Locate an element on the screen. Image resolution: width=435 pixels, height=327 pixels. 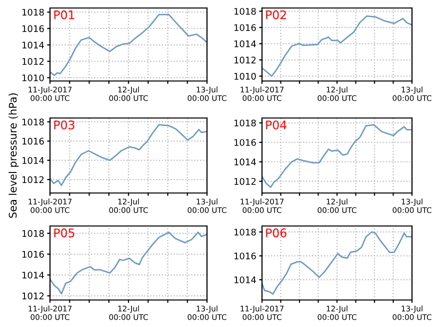
chart-title: P01 is located at coordinates (64, 15).